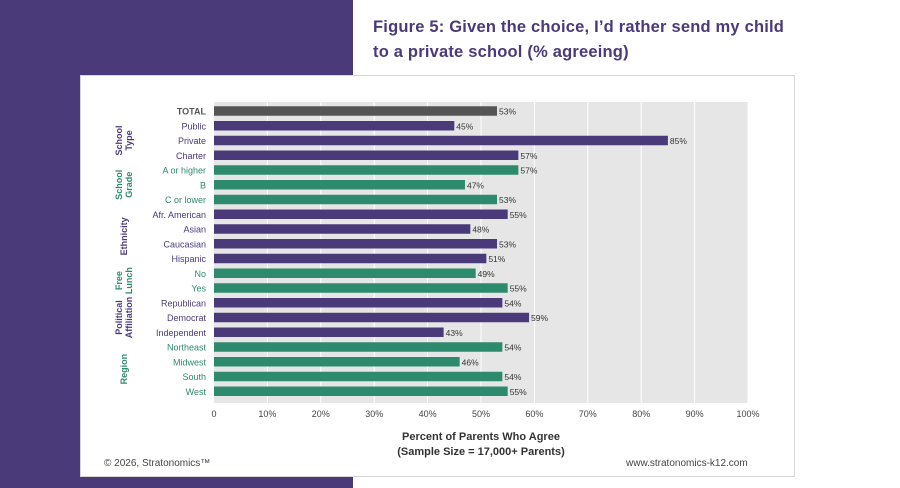  I want to click on x-tick-label: 20%, so click(321, 414).